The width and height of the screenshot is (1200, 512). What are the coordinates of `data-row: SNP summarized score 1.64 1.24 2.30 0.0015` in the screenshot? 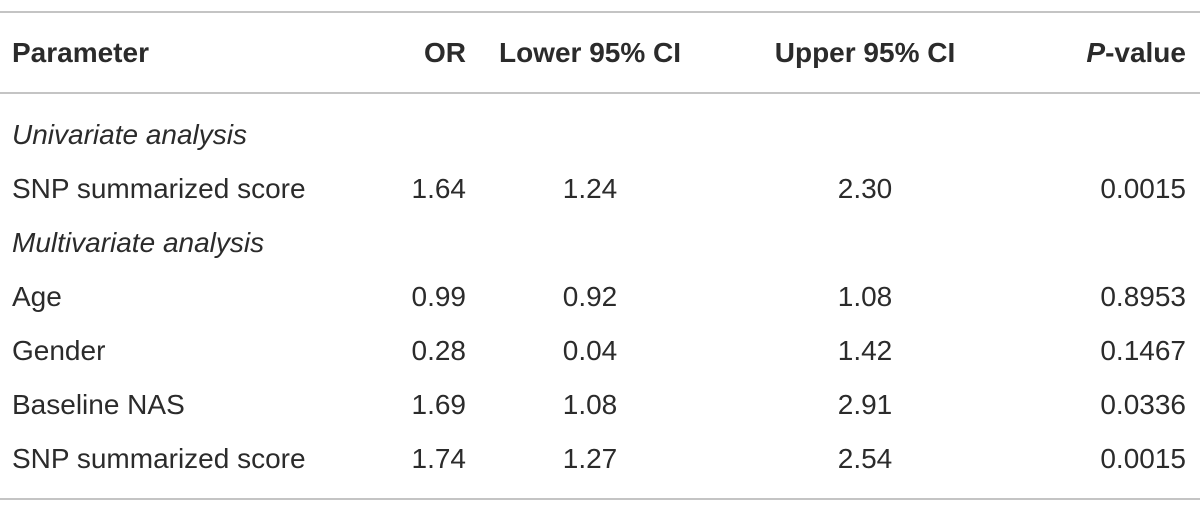 It's located at (600, 189).